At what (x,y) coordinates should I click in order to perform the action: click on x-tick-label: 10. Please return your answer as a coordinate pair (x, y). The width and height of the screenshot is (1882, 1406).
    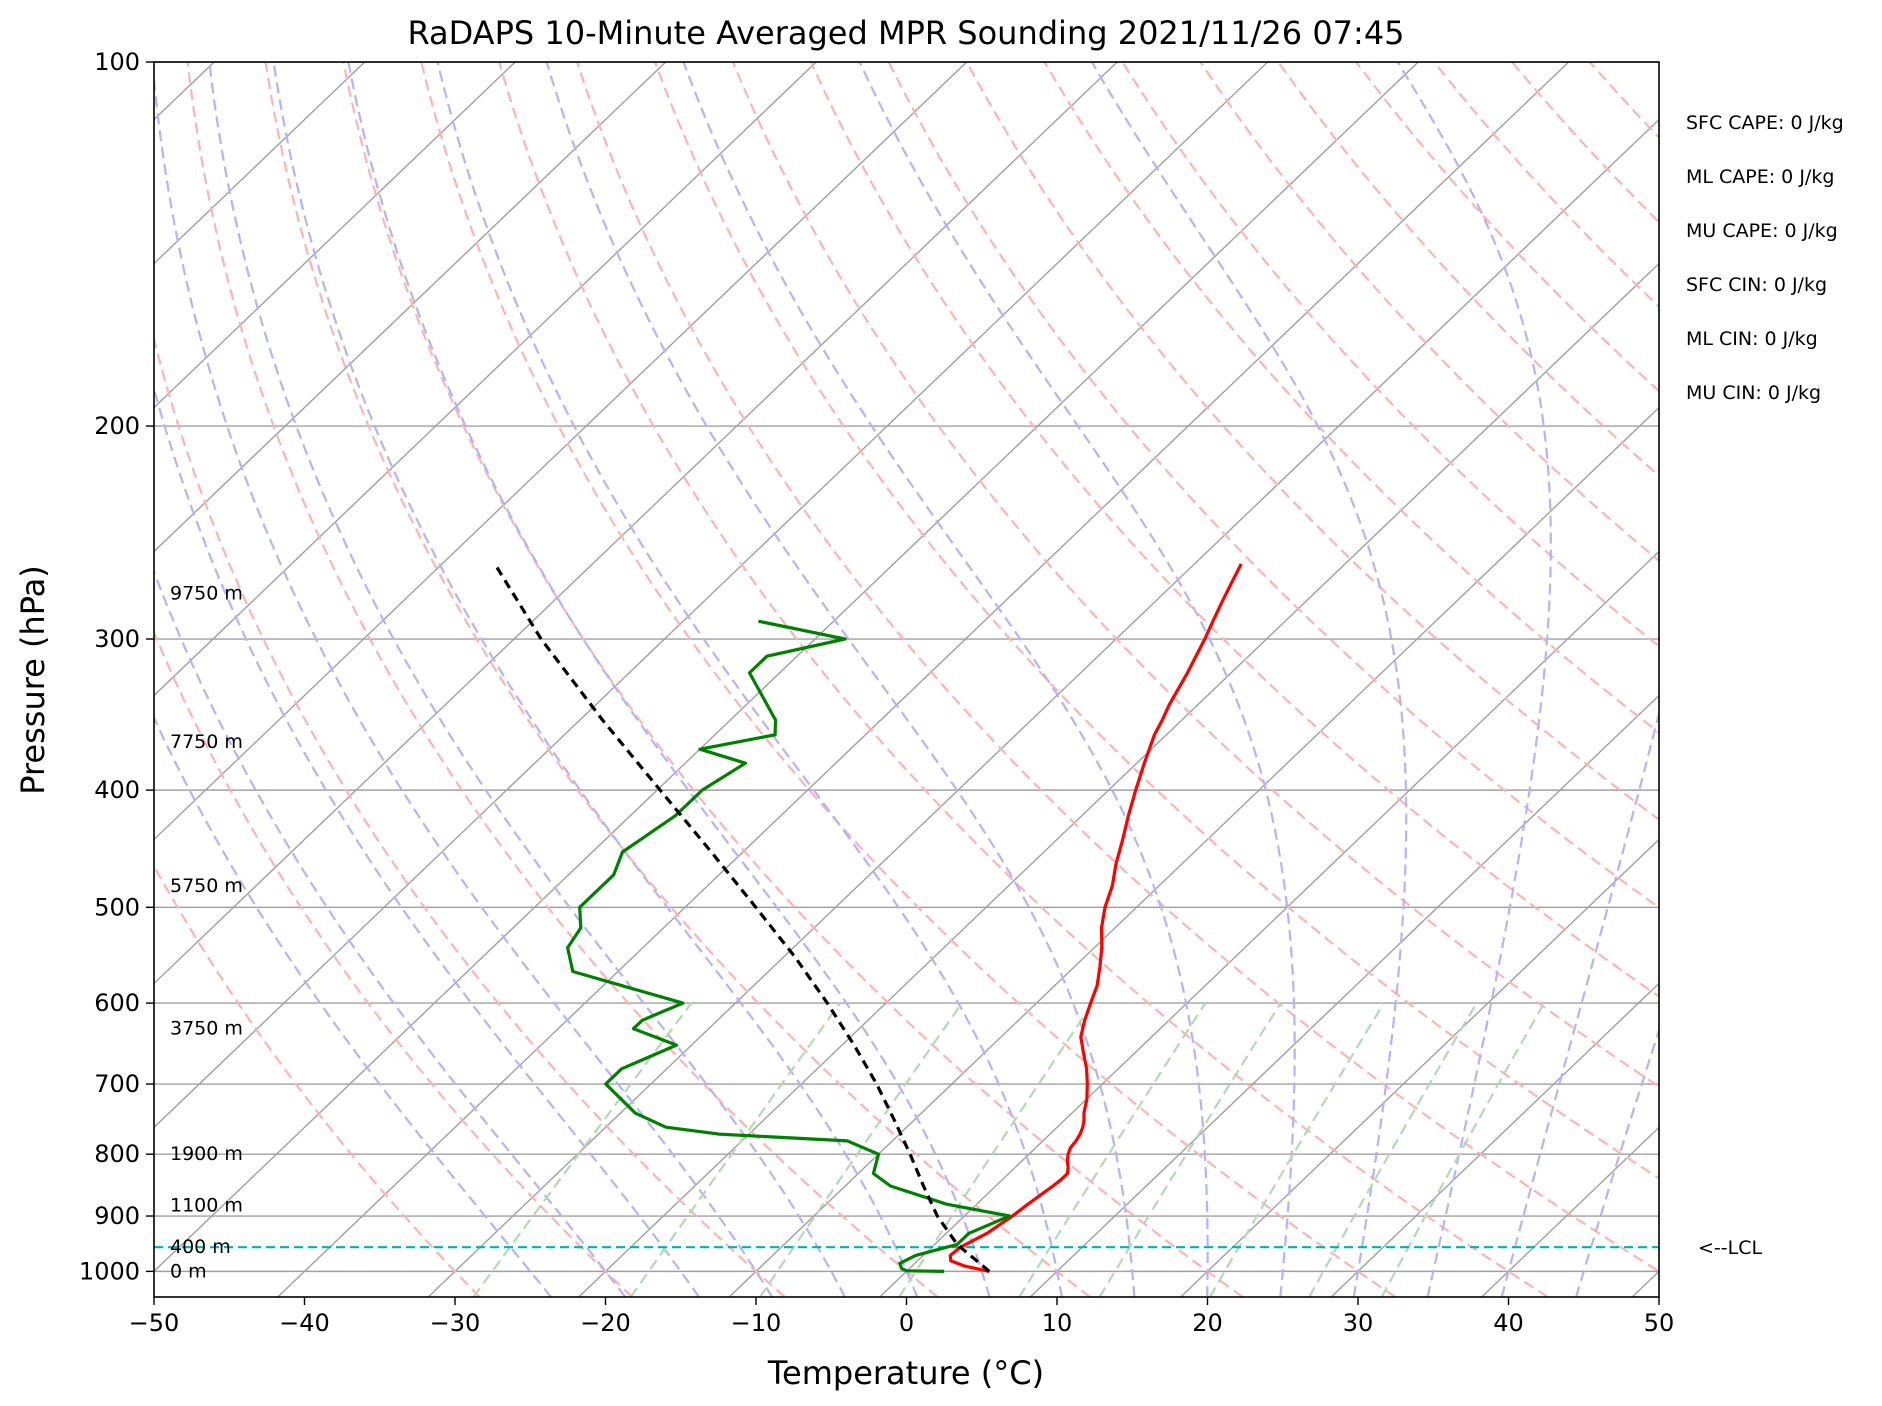
    Looking at the image, I should click on (1057, 1323).